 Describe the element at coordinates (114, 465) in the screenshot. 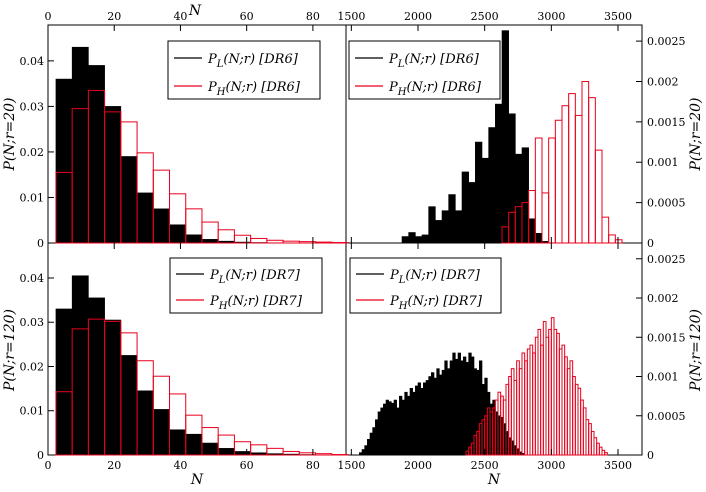

I see `x-tick-label: 20` at that location.